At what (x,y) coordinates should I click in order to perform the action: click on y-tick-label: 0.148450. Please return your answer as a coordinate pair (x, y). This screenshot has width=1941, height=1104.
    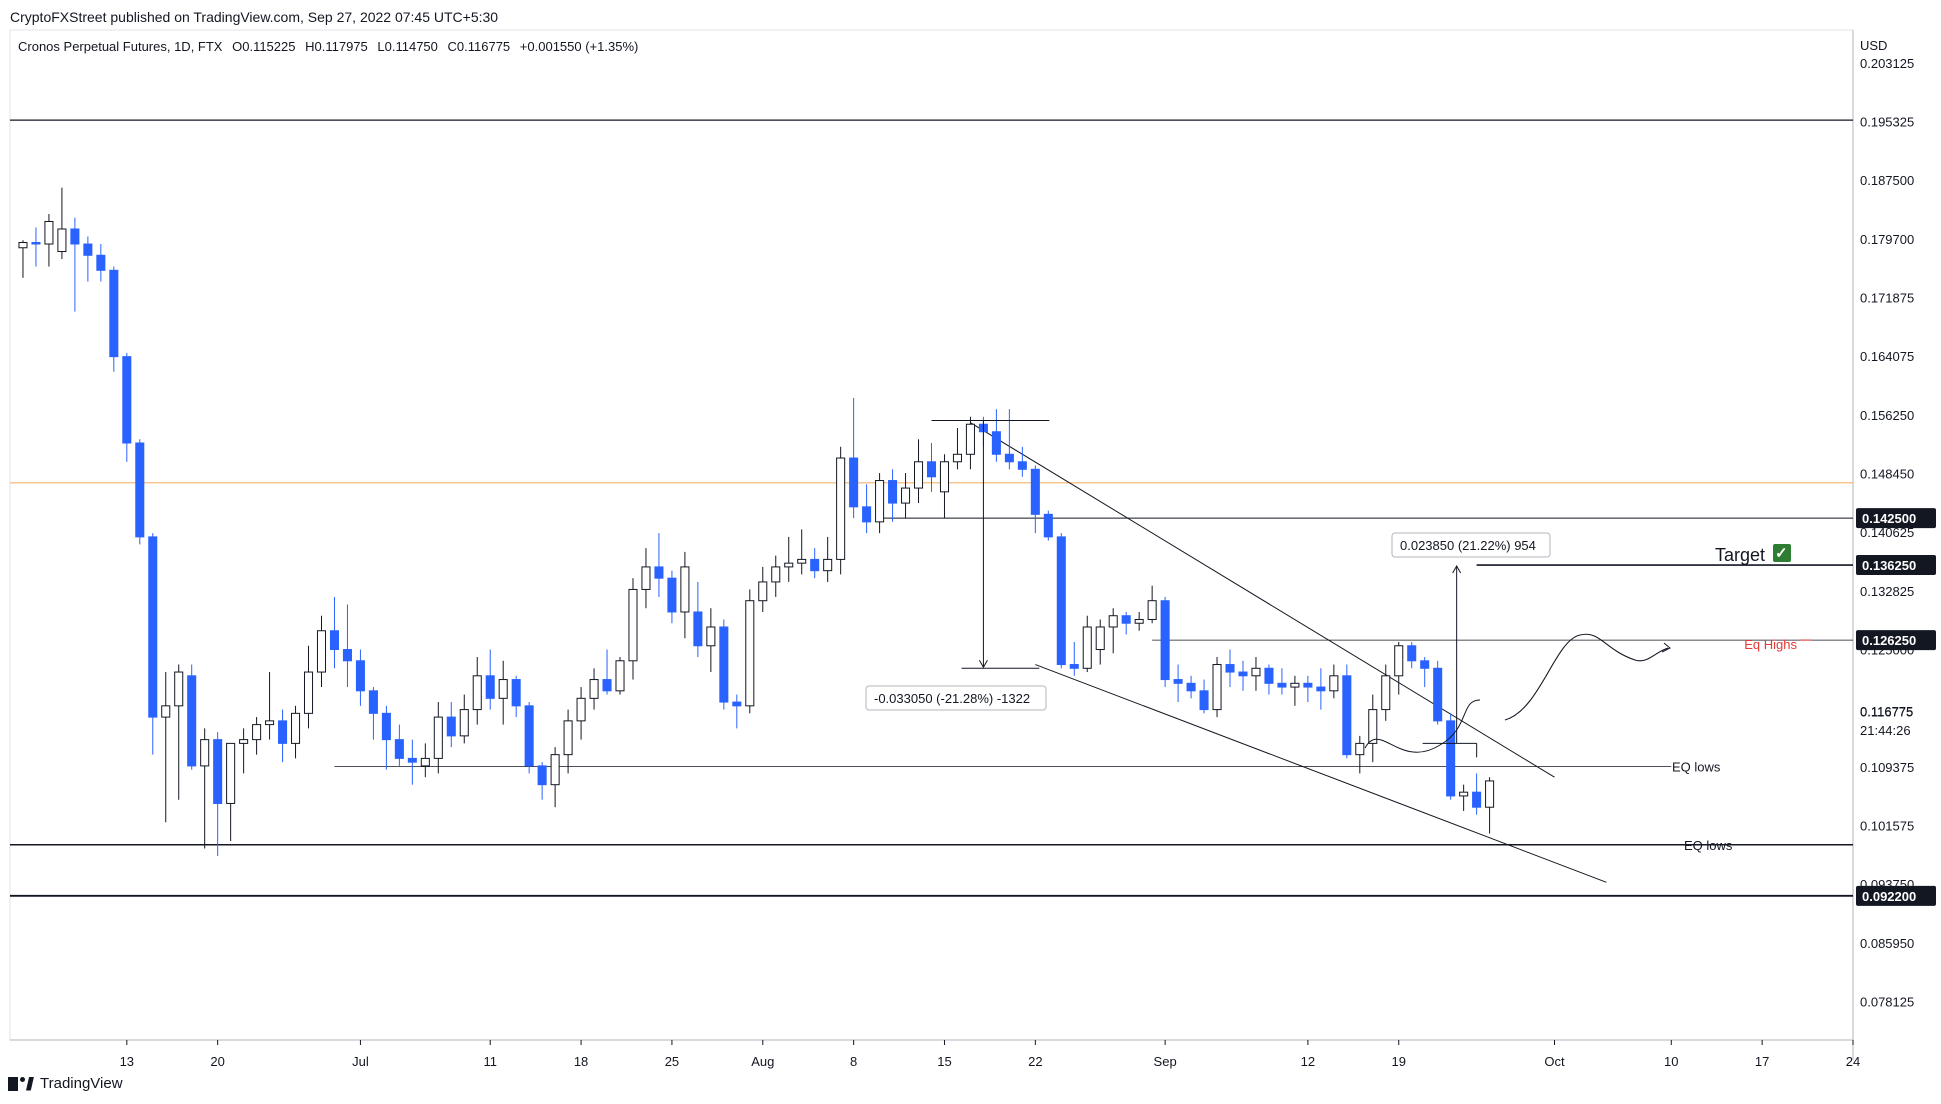
    Looking at the image, I should click on (1887, 473).